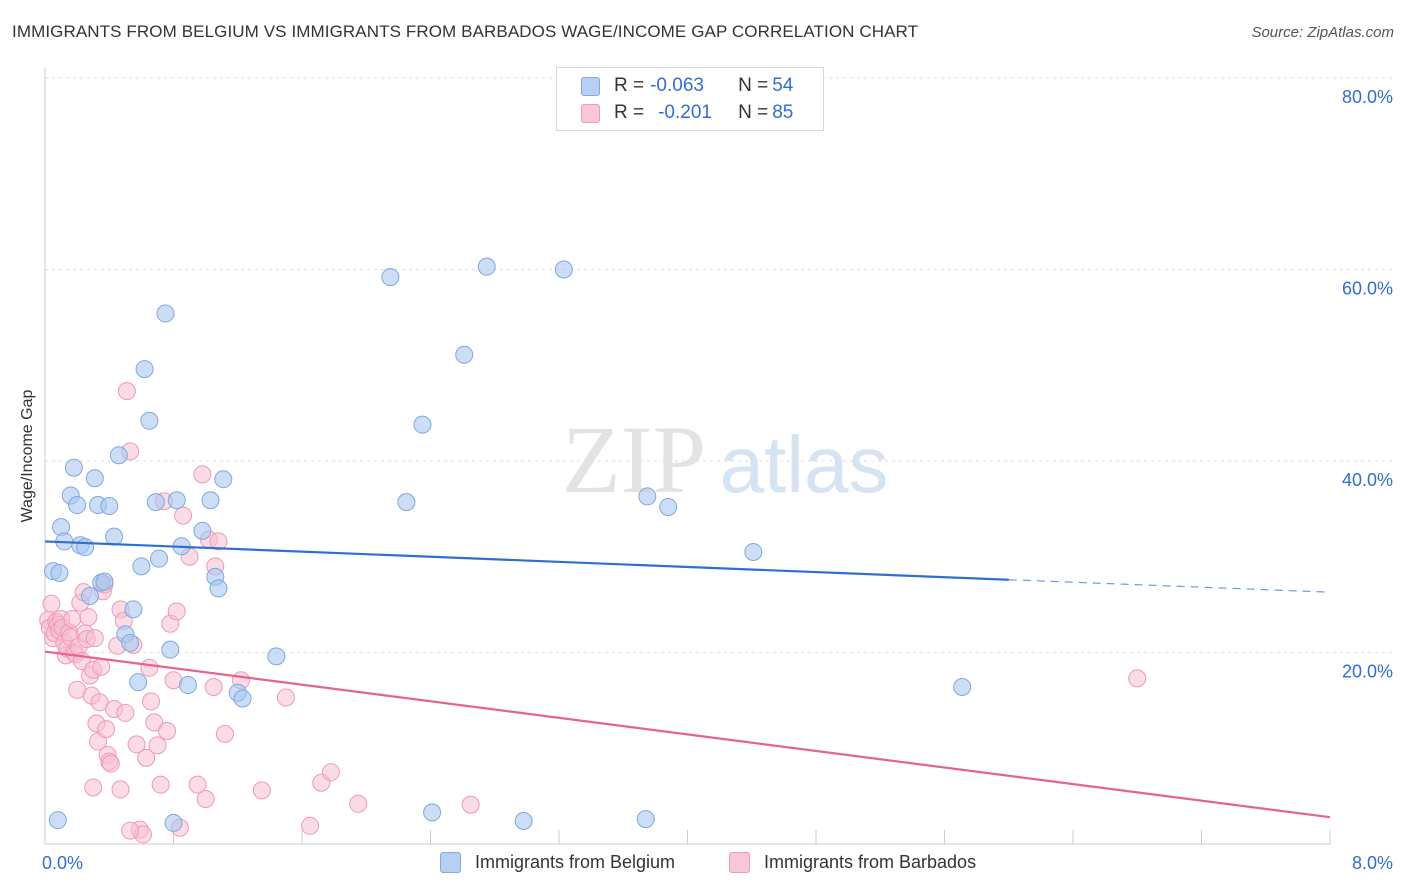 The width and height of the screenshot is (1406, 892). What do you see at coordinates (783, 112) in the screenshot?
I see `barbados-n-value: 85` at bounding box center [783, 112].